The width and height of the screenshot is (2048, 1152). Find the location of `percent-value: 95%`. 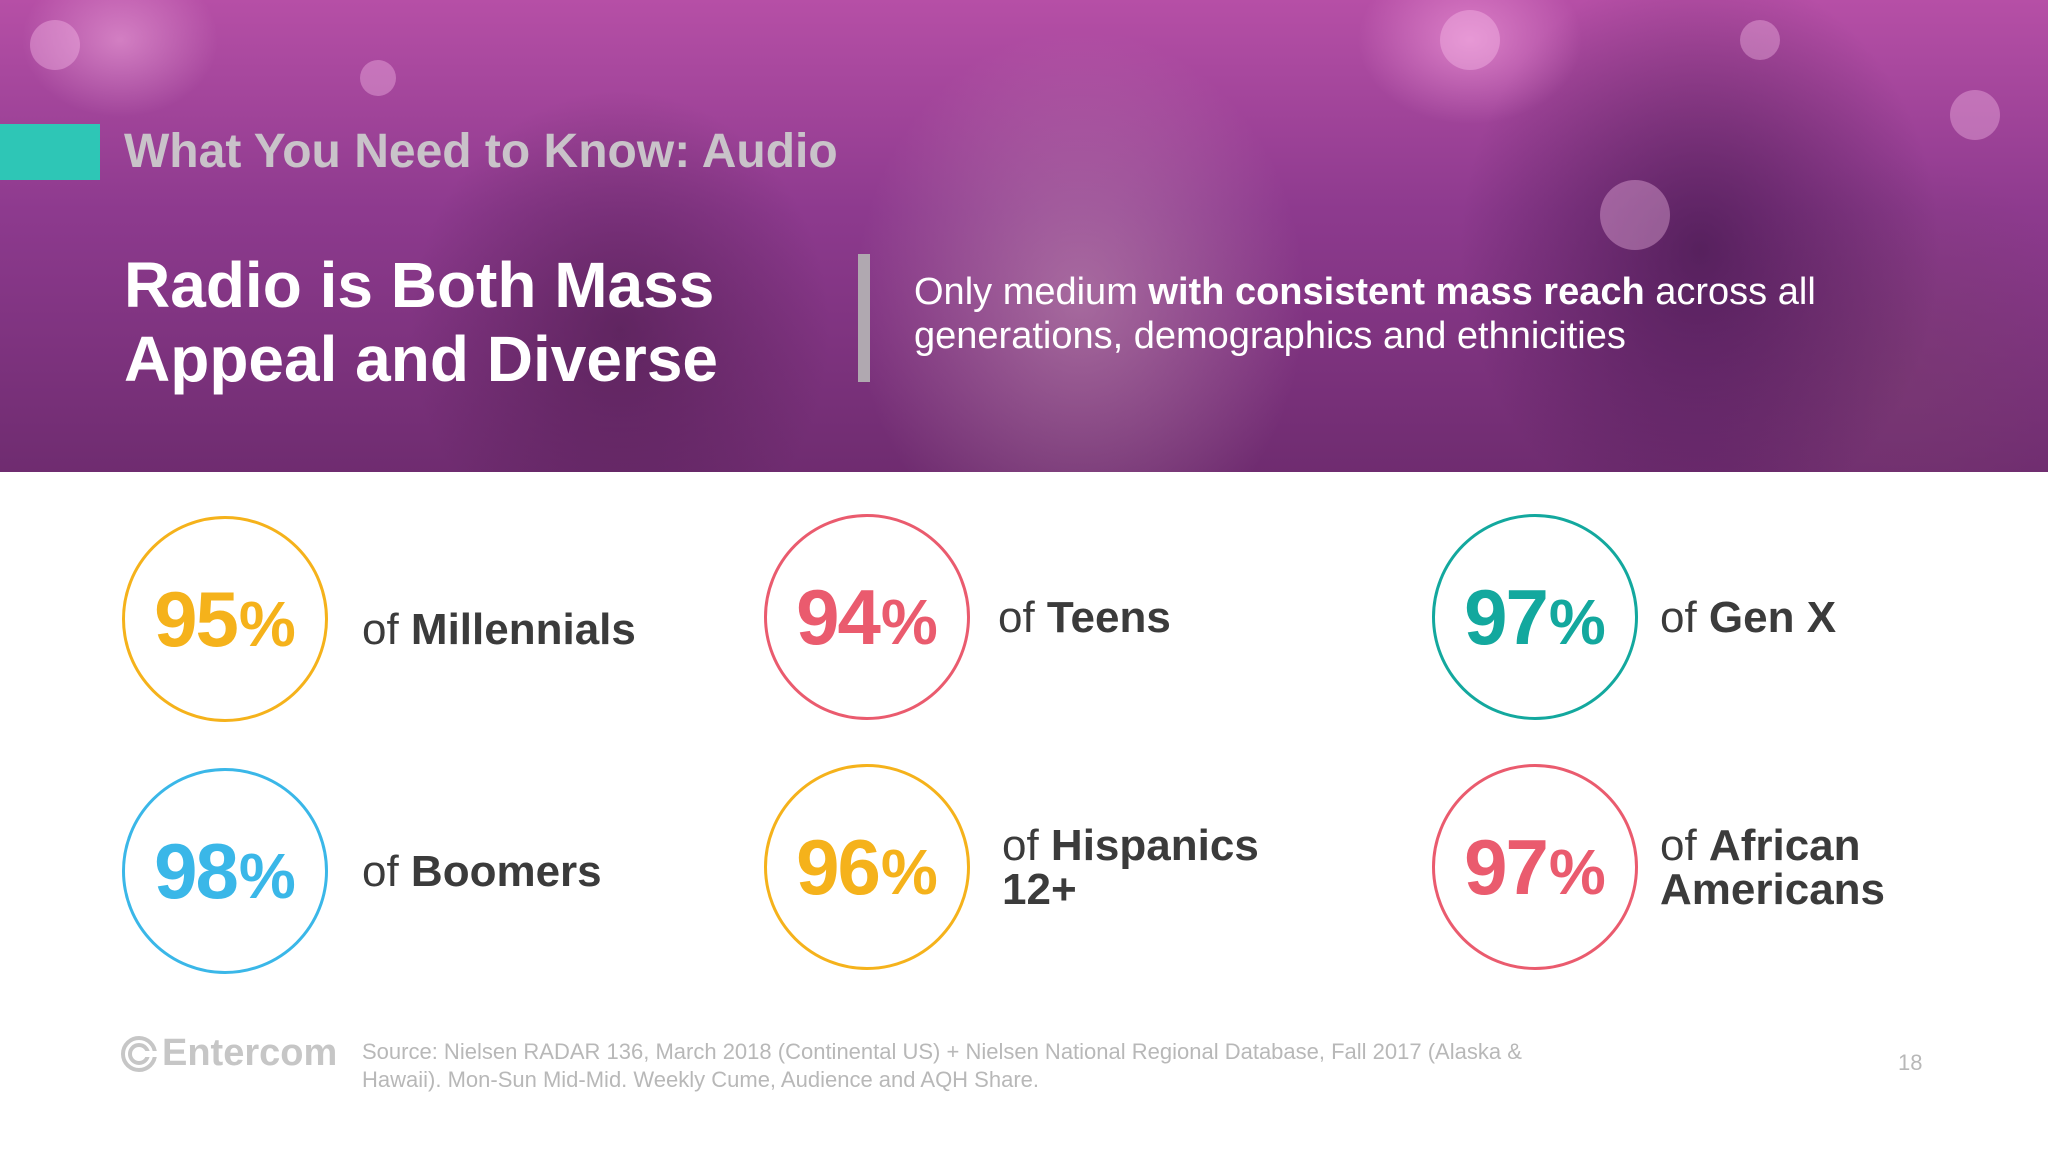

percent-value: 95% is located at coordinates (225, 618).